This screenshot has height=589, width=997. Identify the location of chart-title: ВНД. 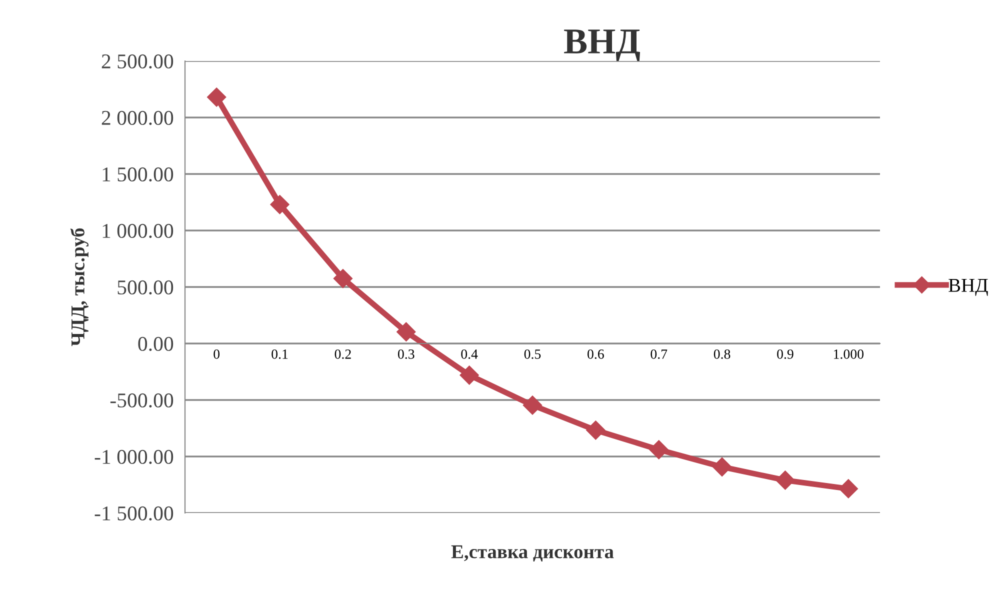
(602, 45).